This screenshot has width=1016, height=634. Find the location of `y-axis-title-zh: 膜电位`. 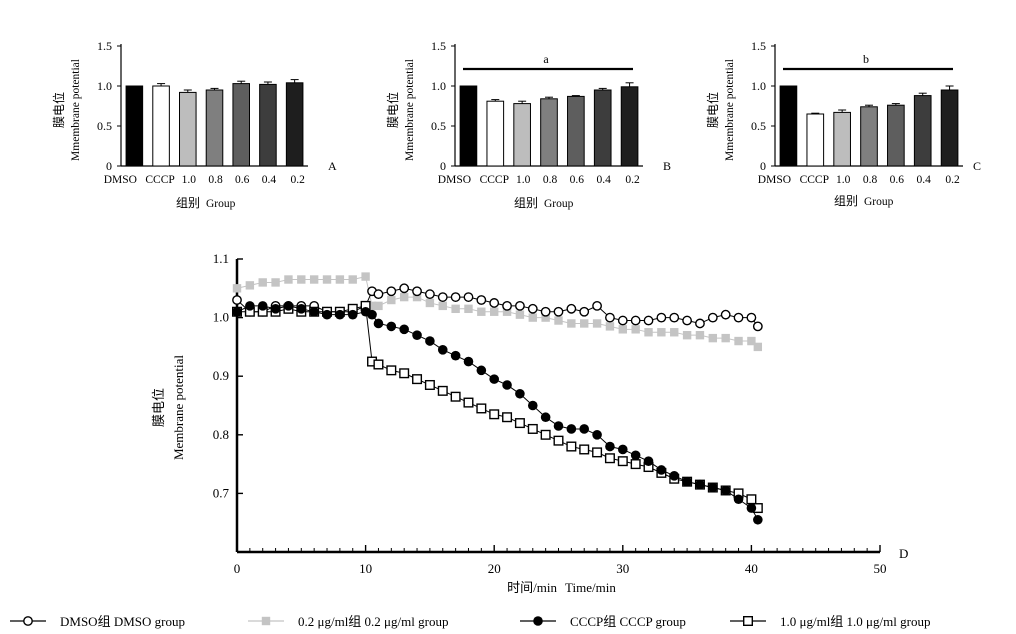

y-axis-title-zh: 膜电位 is located at coordinates (58, 110).